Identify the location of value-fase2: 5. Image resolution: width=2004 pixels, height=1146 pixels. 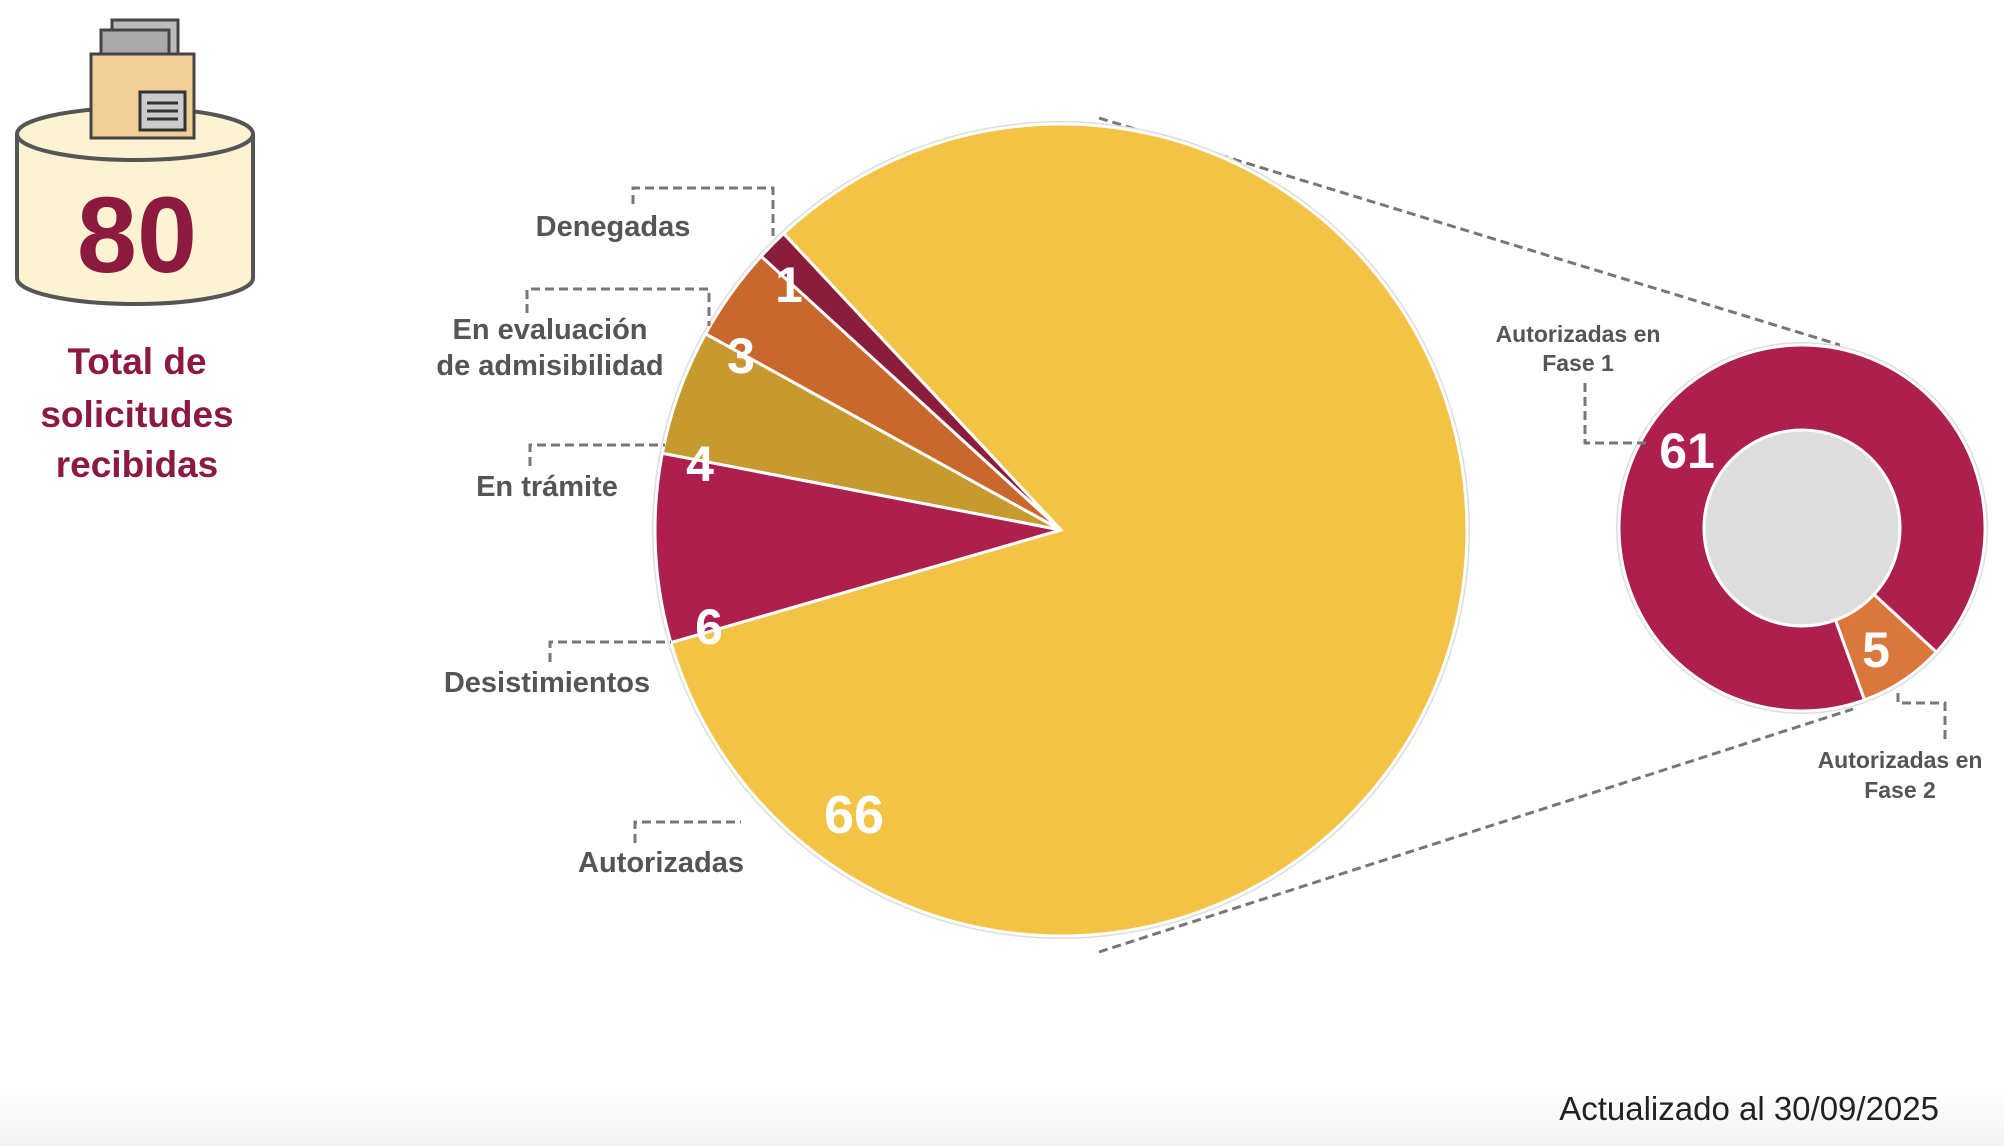
(1876, 650).